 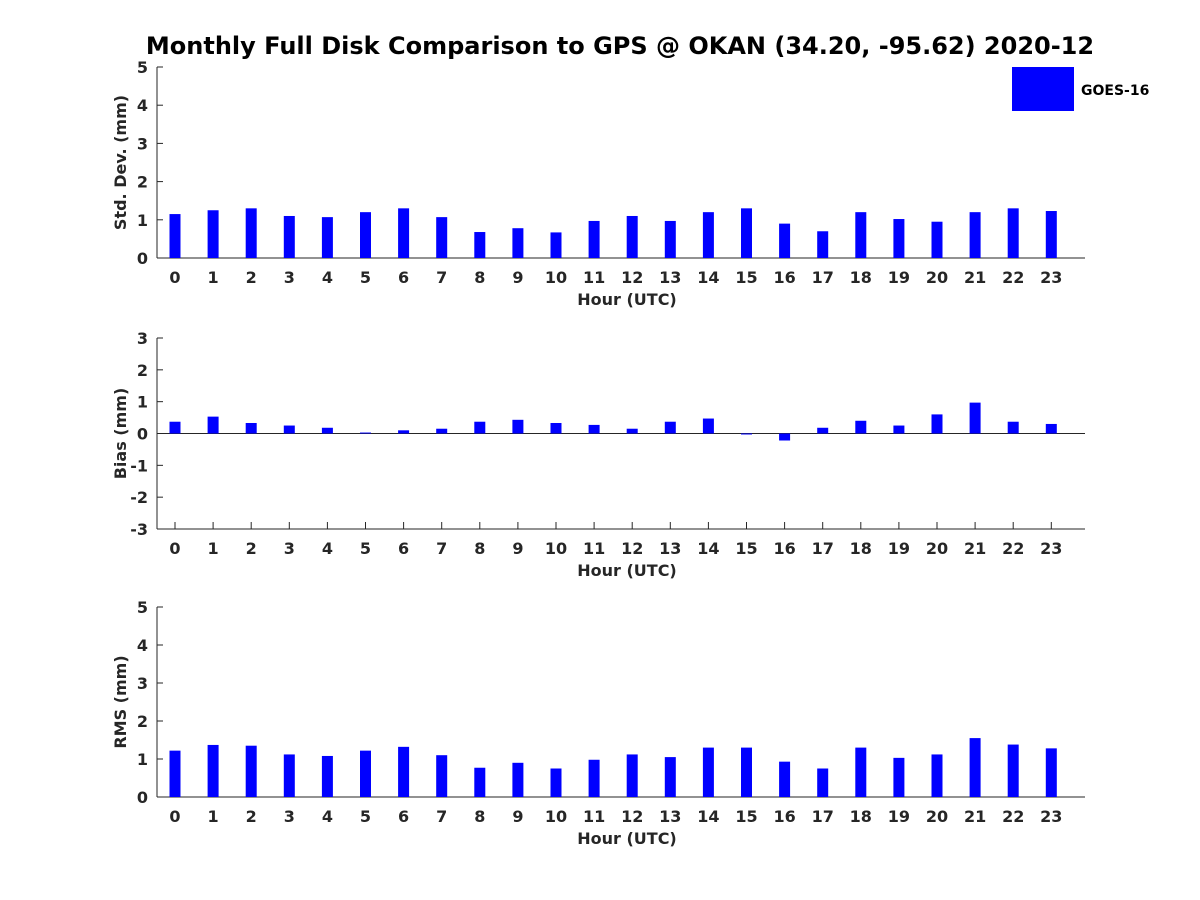 I want to click on x-tick-label: 16, so click(x=784, y=816).